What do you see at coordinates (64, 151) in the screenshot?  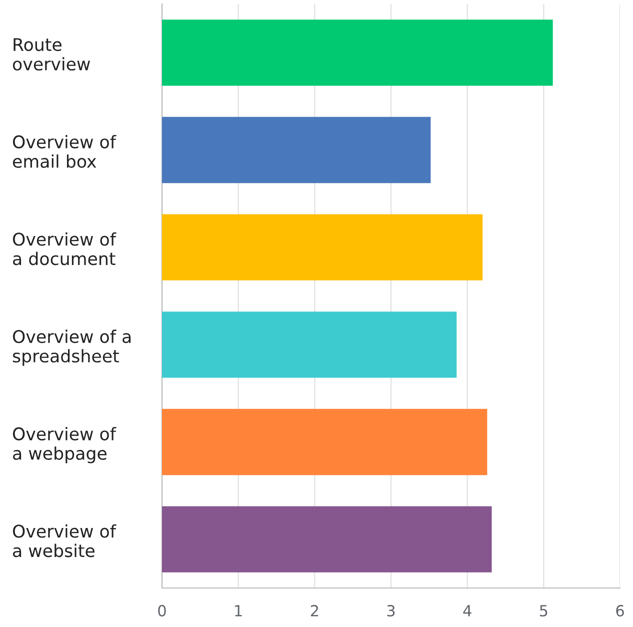 I see `y-tick-label: Overview of email box` at bounding box center [64, 151].